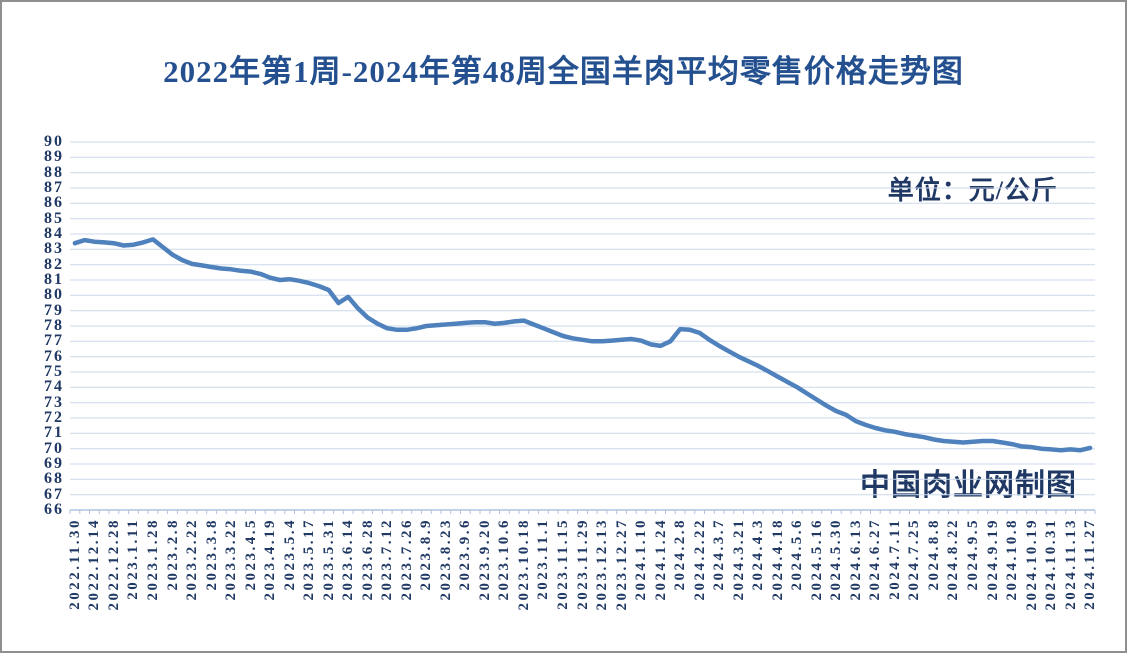 This screenshot has height=653, width=1127. What do you see at coordinates (875, 559) in the screenshot?
I see `x-axis-tick-label: 2024.6.27` at bounding box center [875, 559].